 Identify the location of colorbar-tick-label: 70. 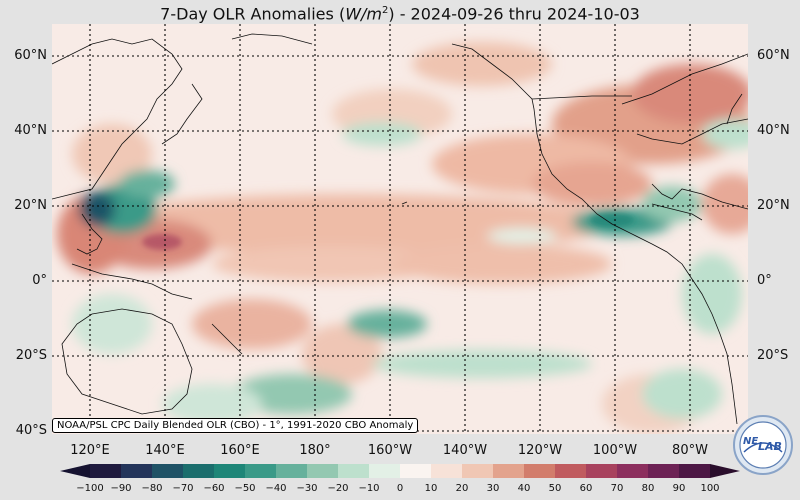
(617, 488).